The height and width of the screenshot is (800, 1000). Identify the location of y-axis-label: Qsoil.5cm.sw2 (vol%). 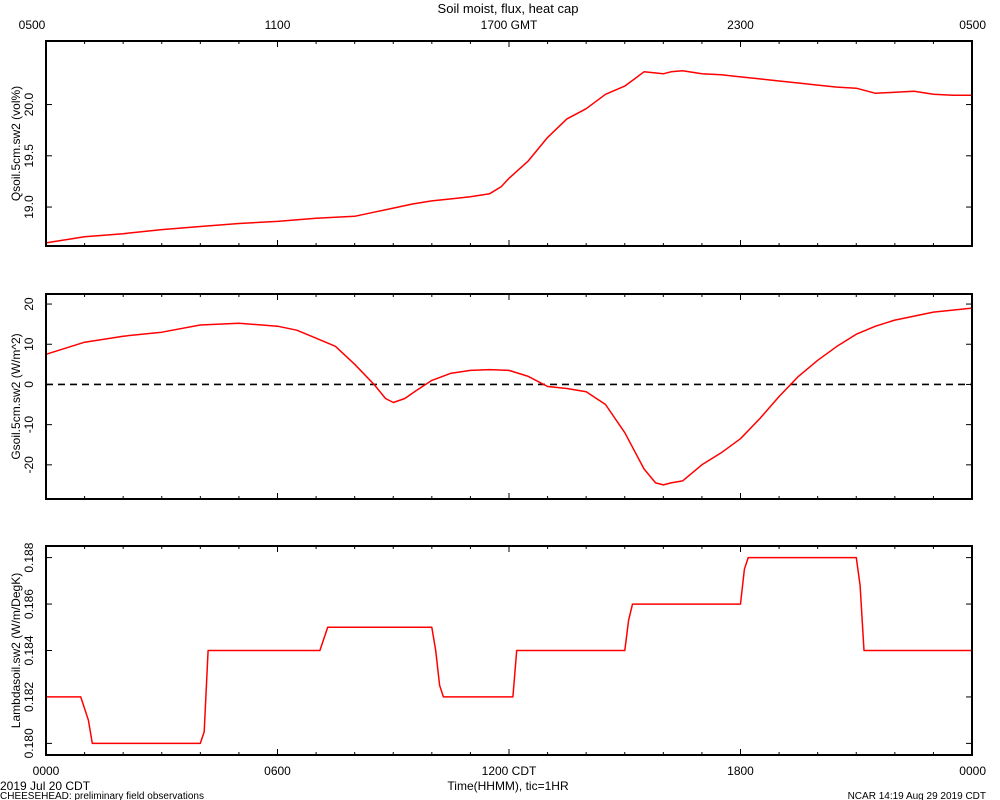
(16, 143).